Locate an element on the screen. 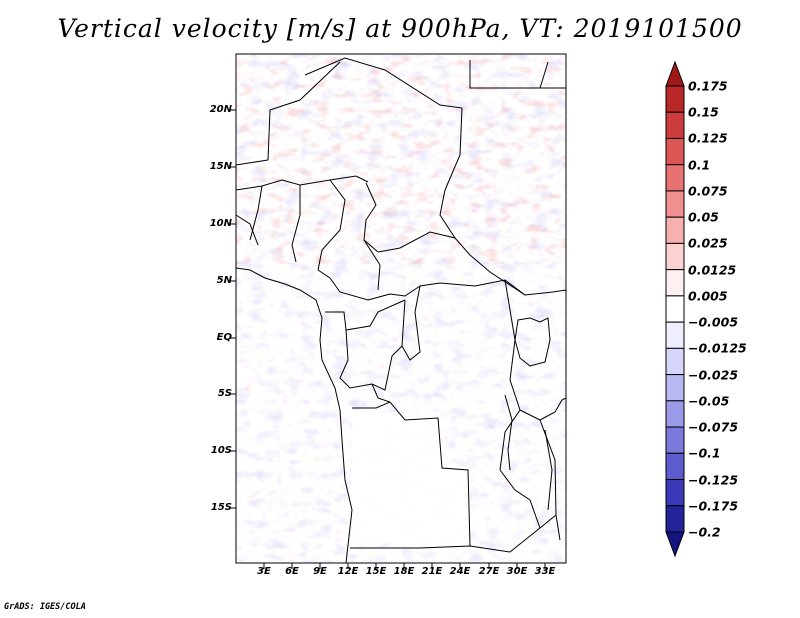  lon-label: 9E is located at coordinates (320, 571).